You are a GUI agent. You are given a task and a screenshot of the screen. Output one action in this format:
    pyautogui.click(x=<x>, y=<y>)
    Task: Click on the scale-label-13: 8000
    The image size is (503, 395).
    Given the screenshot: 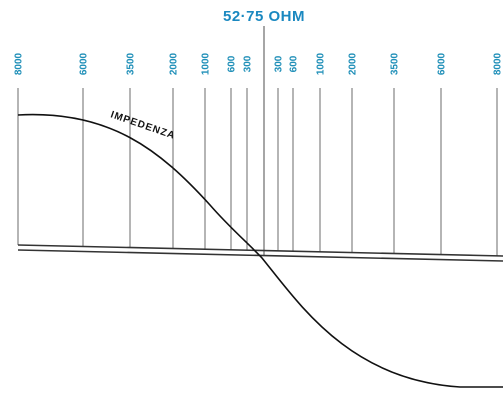 What is the action you would take?
    pyautogui.click(x=498, y=63)
    